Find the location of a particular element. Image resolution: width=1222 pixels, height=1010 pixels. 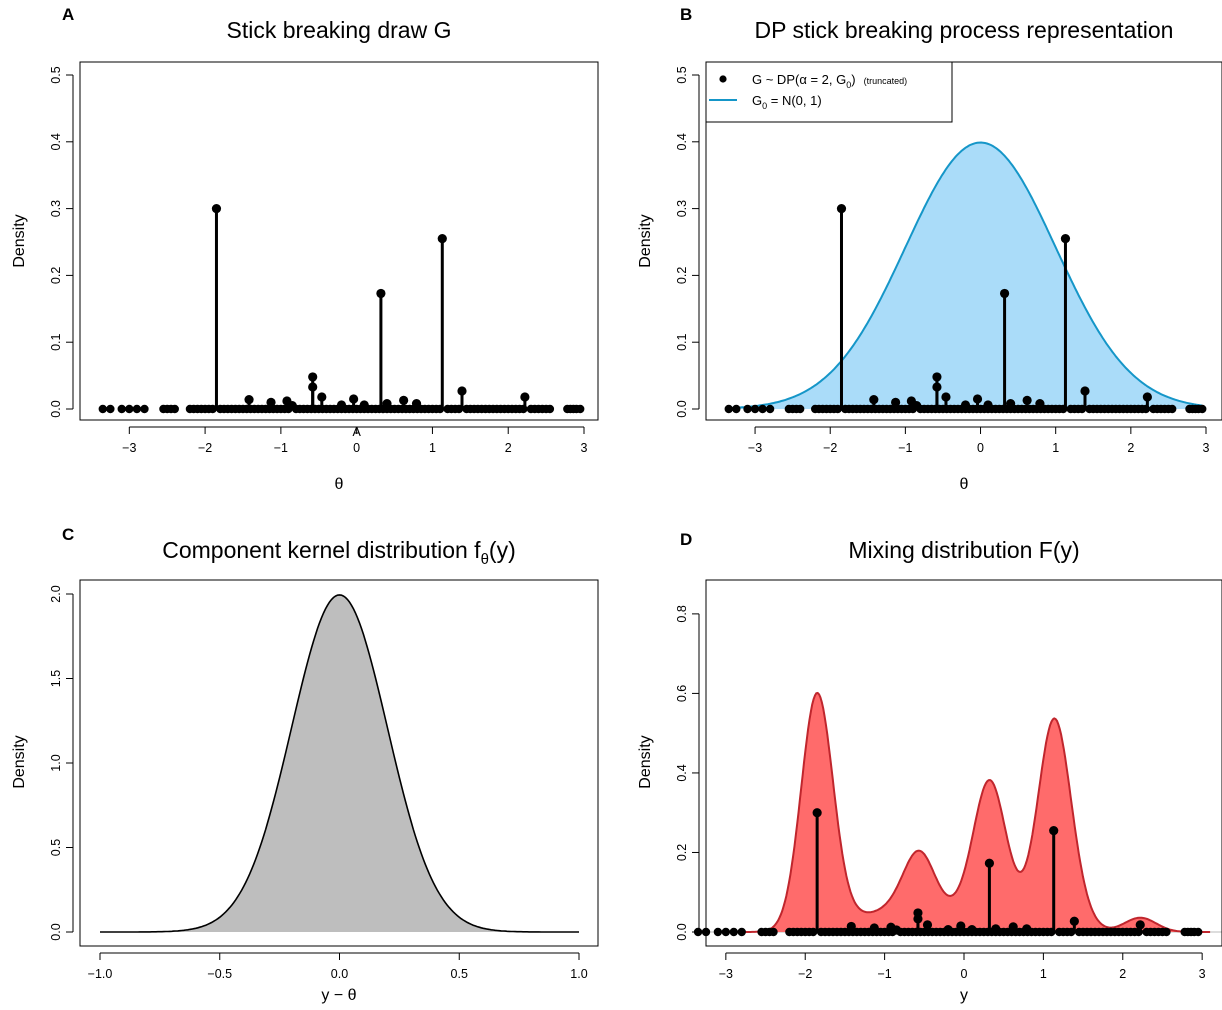

panel-a-x-tick-label: 2 is located at coordinates (508, 448).